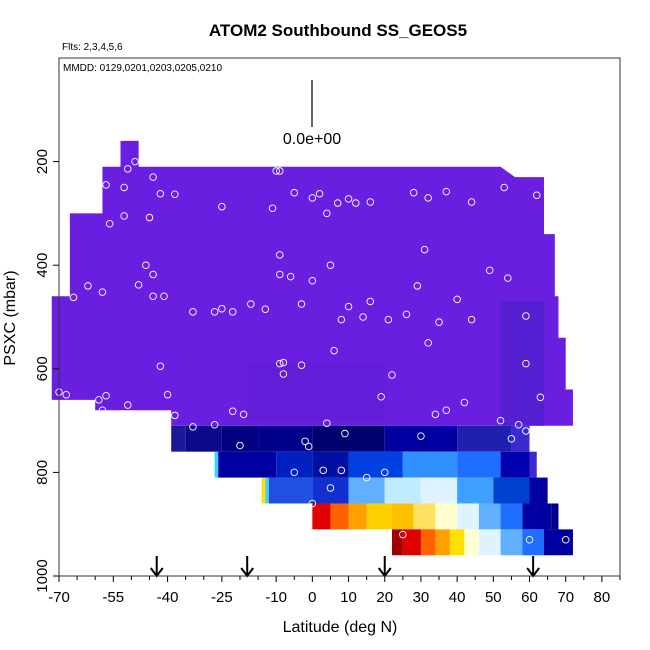 The width and height of the screenshot is (650, 650). What do you see at coordinates (348, 597) in the screenshot?
I see `x-tick-label: 10` at bounding box center [348, 597].